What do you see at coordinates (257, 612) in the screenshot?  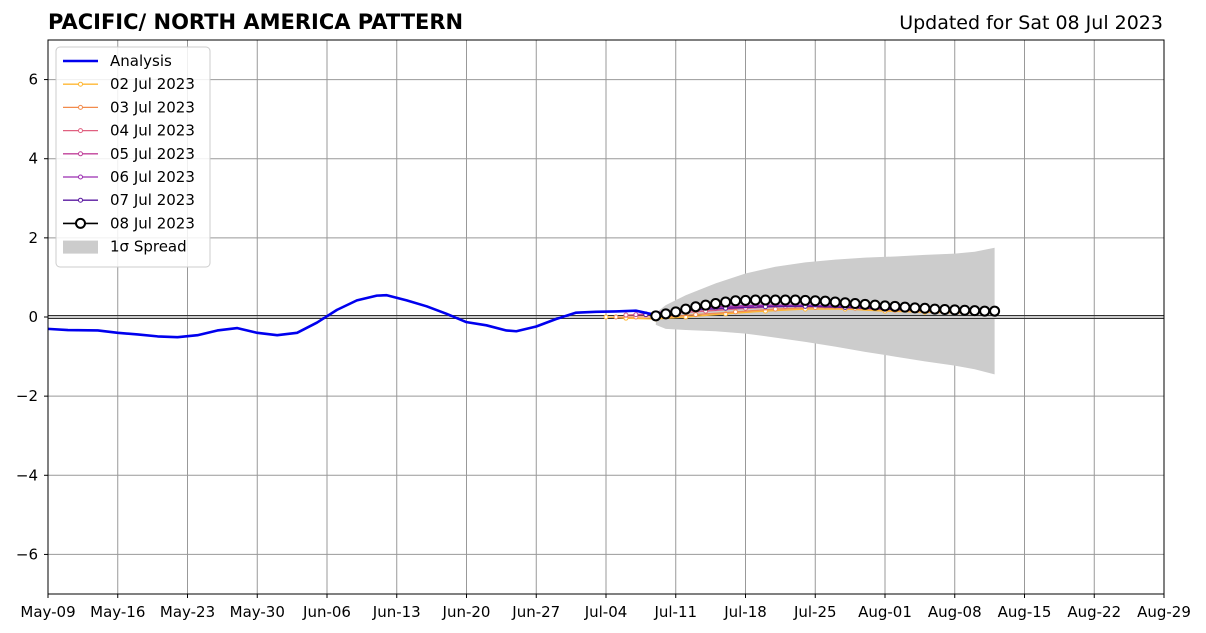 I see `x-tick-label: May-30` at bounding box center [257, 612].